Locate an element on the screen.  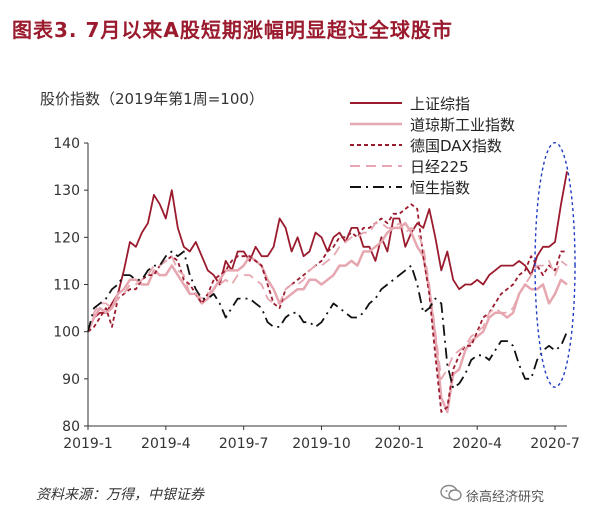
y-tick-label: 130 is located at coordinates (66, 191).